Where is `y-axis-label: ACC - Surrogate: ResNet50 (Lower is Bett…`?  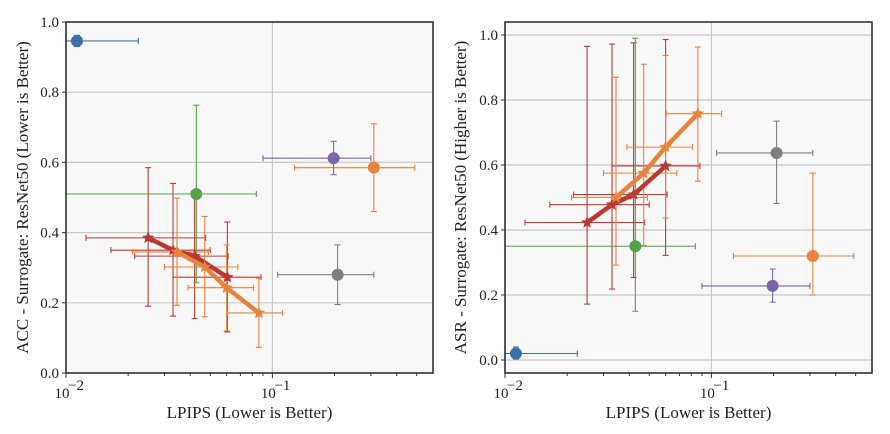 y-axis-label: ACC - Surrogate: ResNet50 (Lower is Bett… is located at coordinates (22, 197).